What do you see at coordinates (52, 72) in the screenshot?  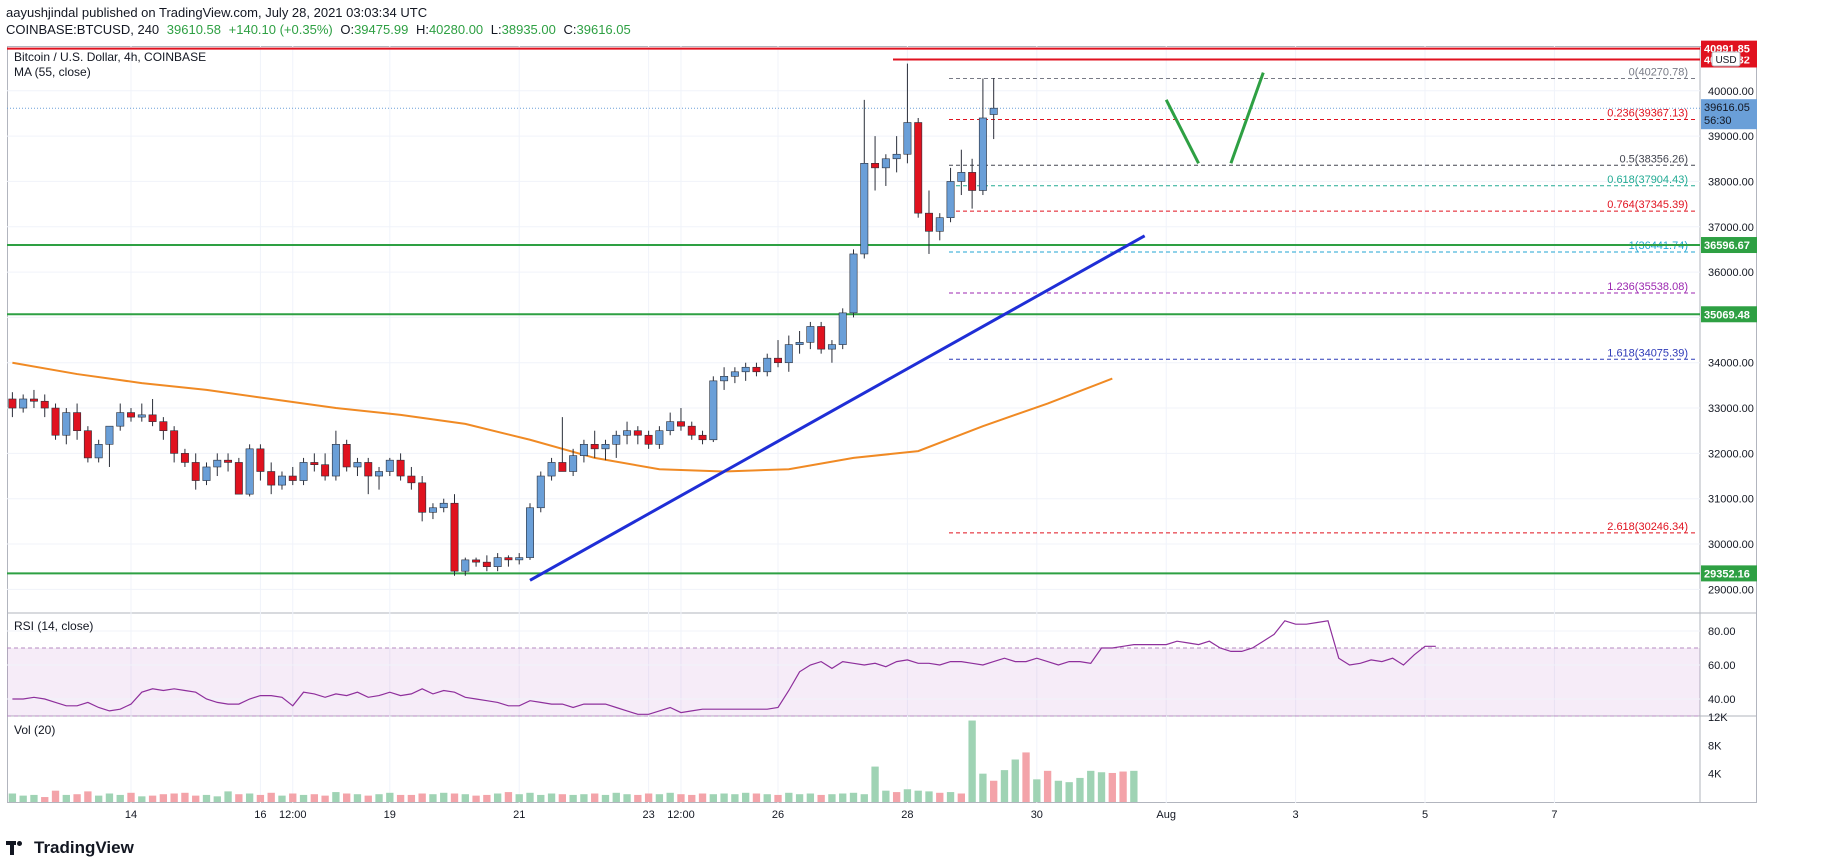 I see `ma-indicator-label: MA (55, close)` at bounding box center [52, 72].